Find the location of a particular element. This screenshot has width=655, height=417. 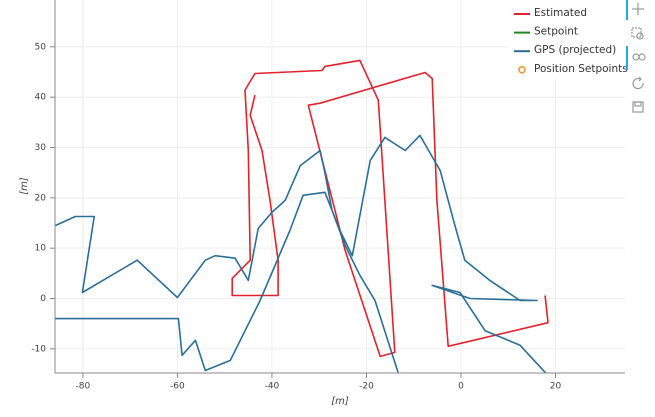

legend-label: Estimated is located at coordinates (560, 13).